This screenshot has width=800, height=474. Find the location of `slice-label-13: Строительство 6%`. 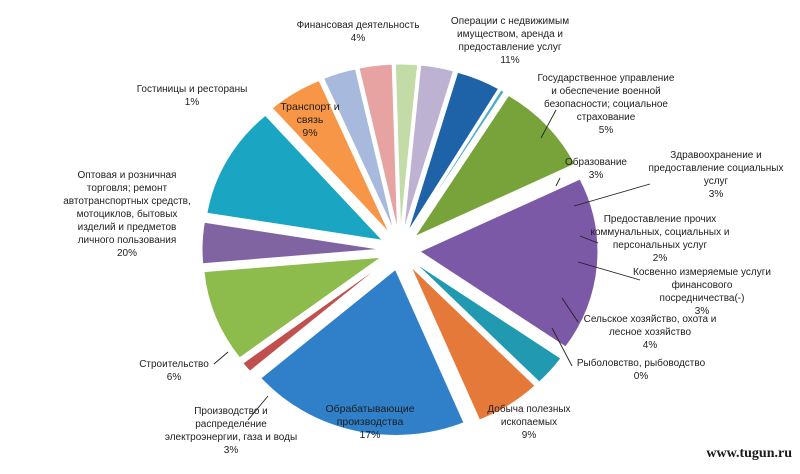

slice-label-13: Строительство 6% is located at coordinates (174, 371).